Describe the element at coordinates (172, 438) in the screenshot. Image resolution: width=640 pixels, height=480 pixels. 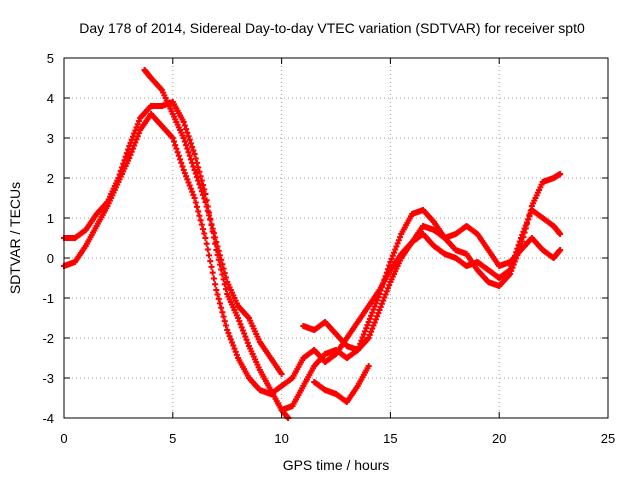
I see `x-tick-label: 5` at that location.